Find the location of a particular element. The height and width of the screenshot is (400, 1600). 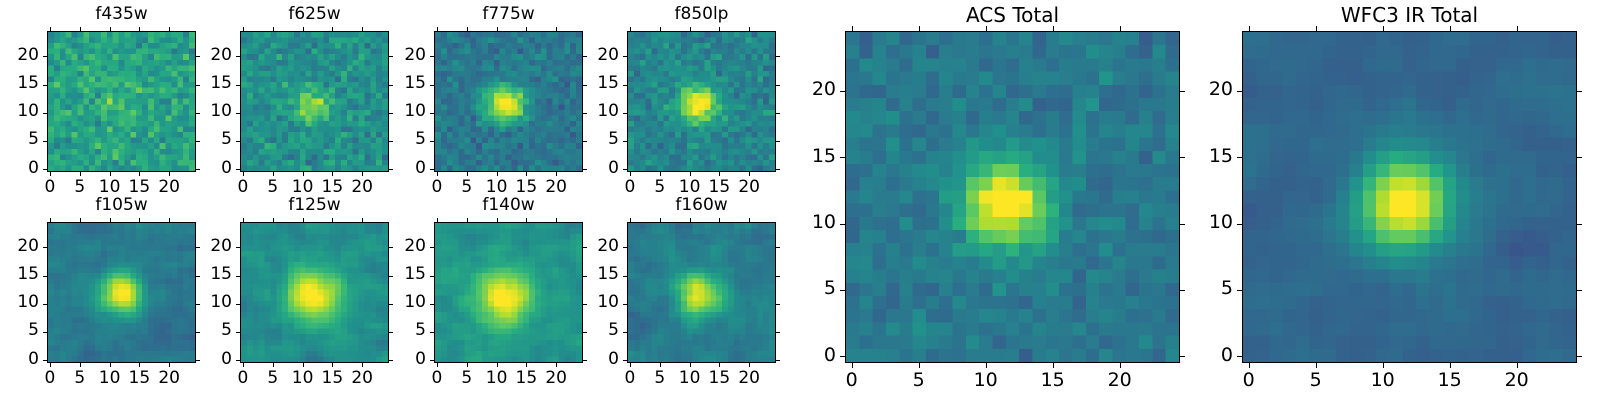

heatmap-image-f160w is located at coordinates (701, 292).